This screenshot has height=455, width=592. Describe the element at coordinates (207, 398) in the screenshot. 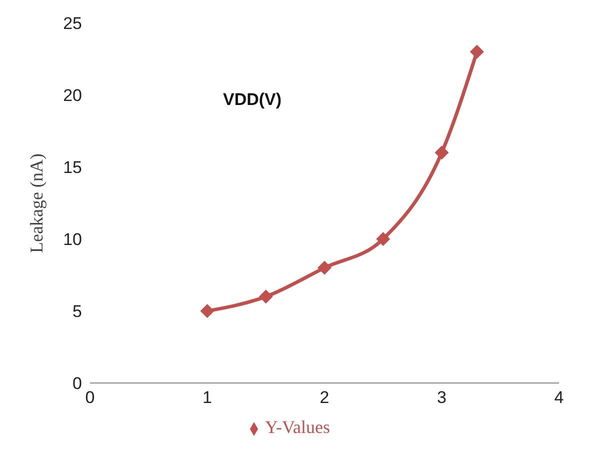

I see `x-tick-label: 1` at that location.